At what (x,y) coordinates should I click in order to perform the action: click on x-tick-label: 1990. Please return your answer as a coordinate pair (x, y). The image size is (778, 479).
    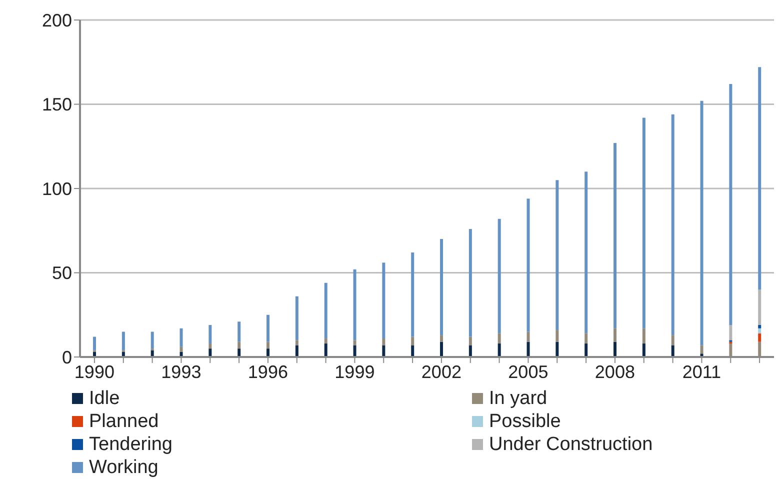
    Looking at the image, I should click on (94, 372).